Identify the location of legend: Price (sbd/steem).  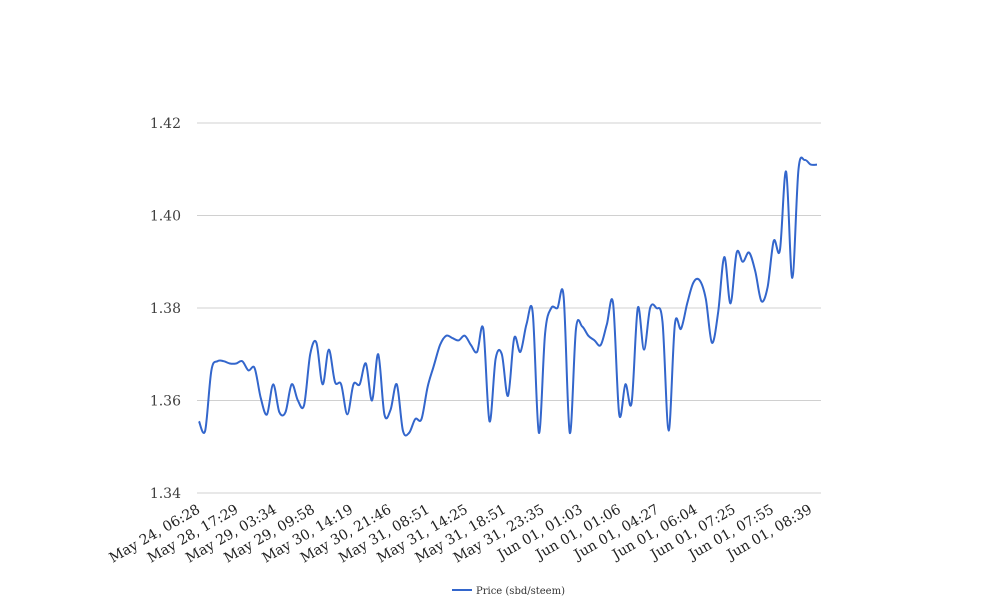
(508, 591).